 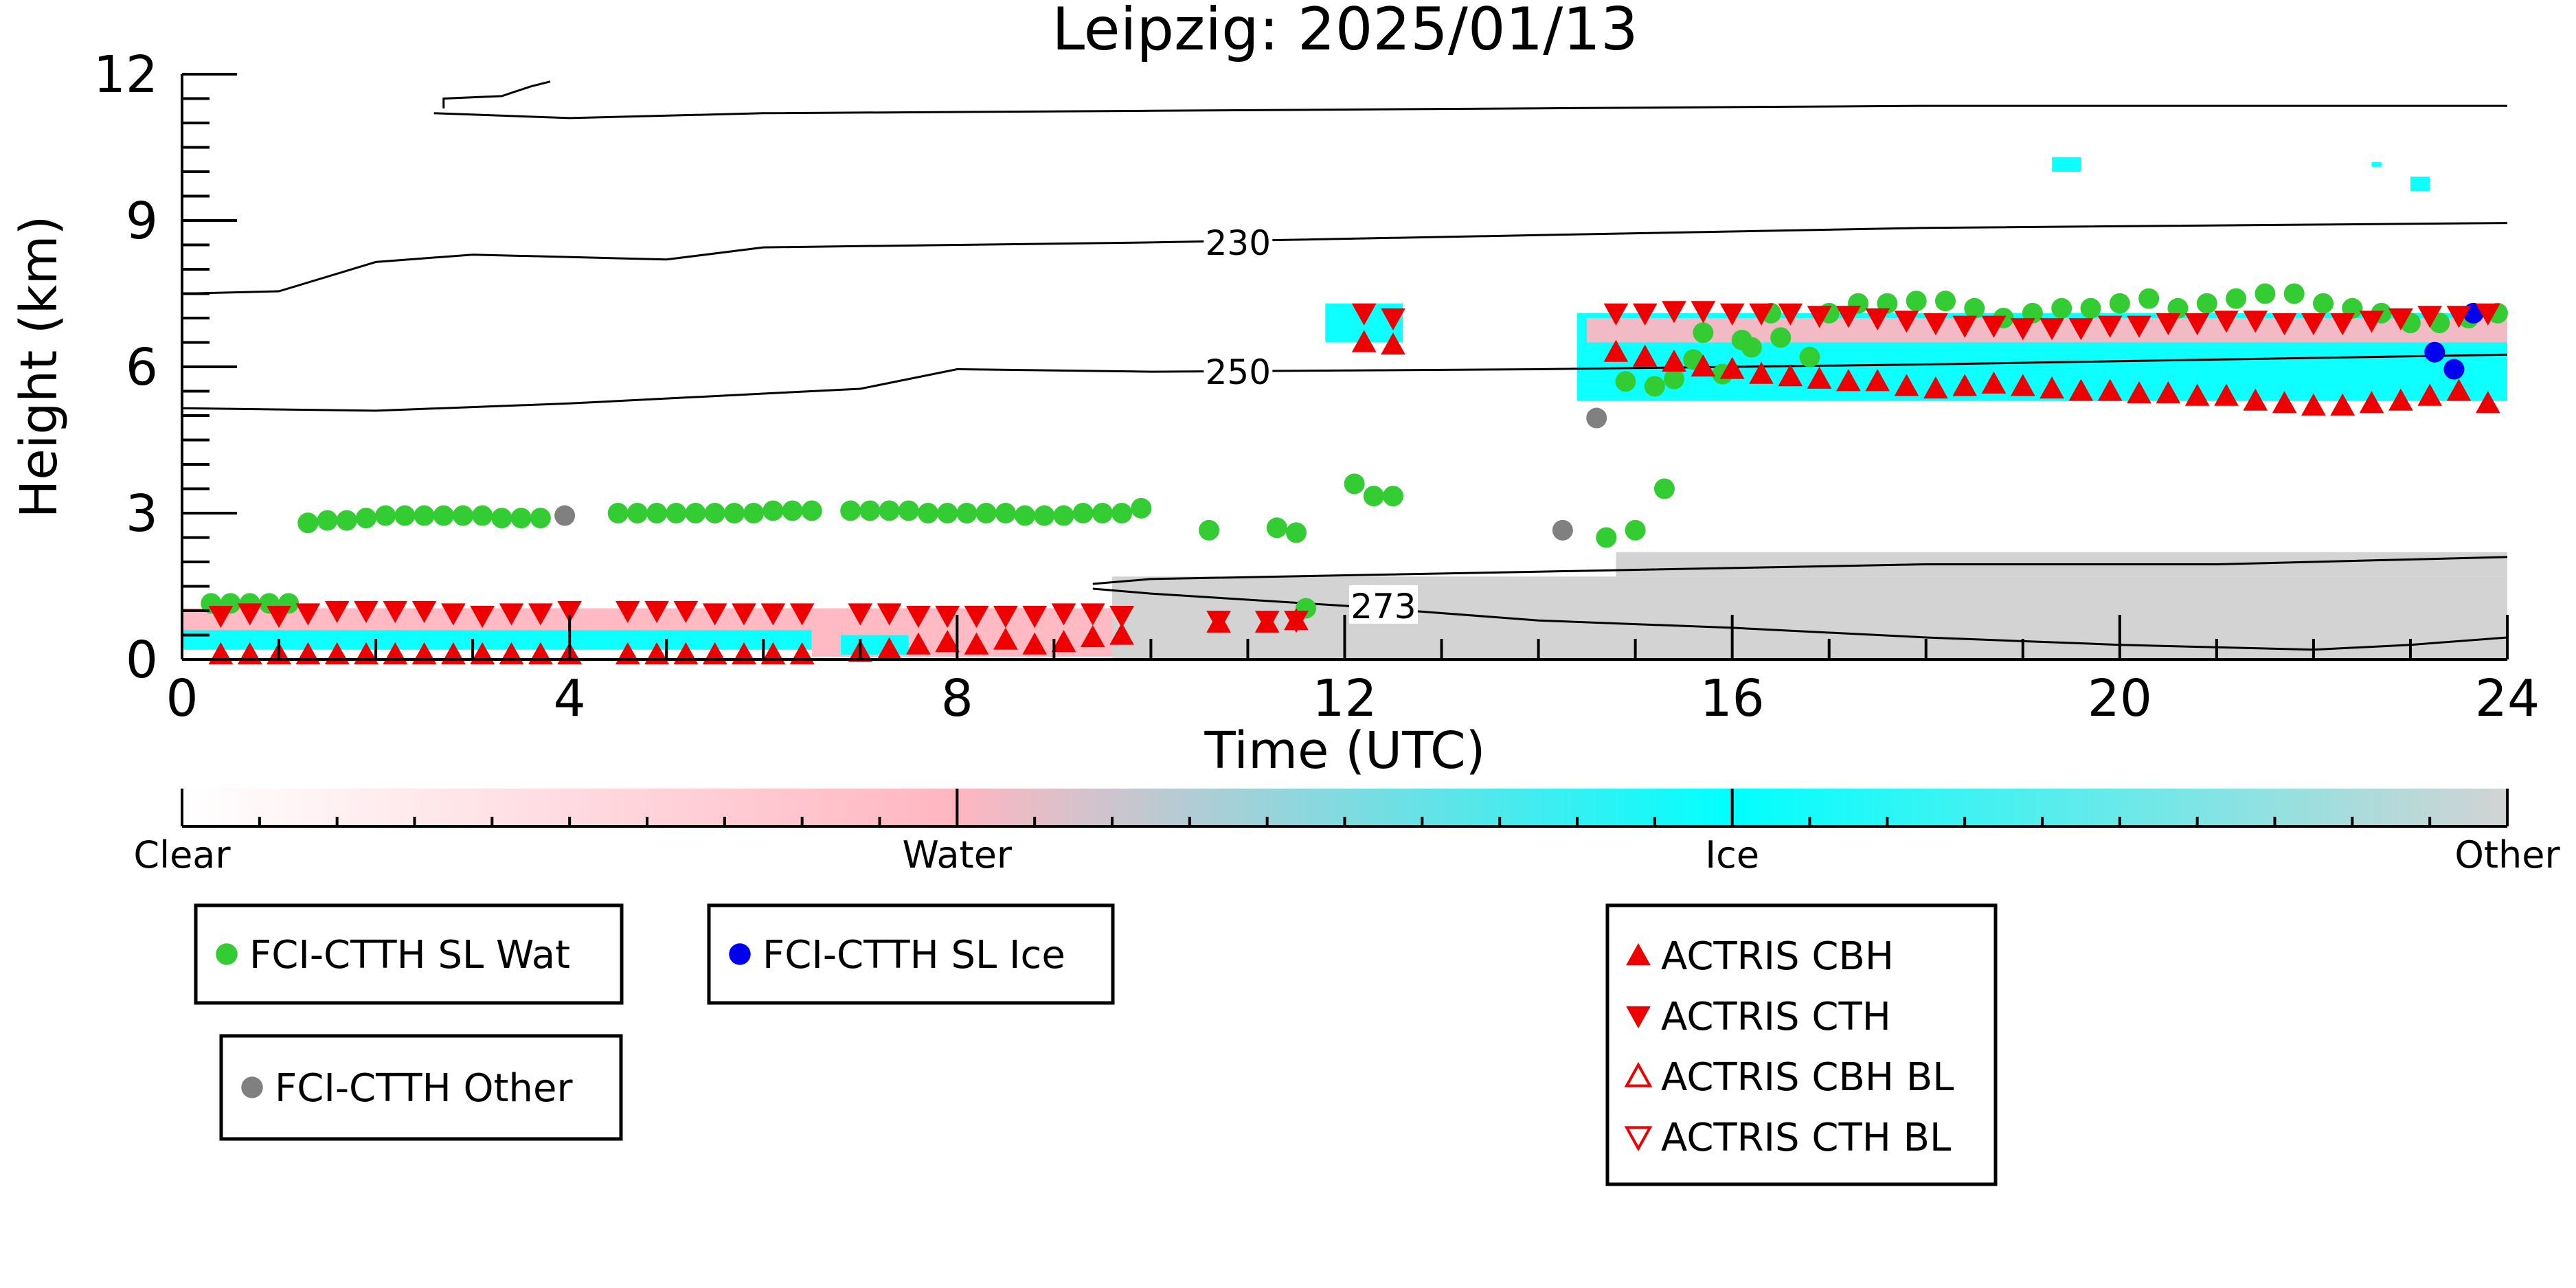 What do you see at coordinates (1344, 750) in the screenshot?
I see `x-axis-label: Time (UTC)` at bounding box center [1344, 750].